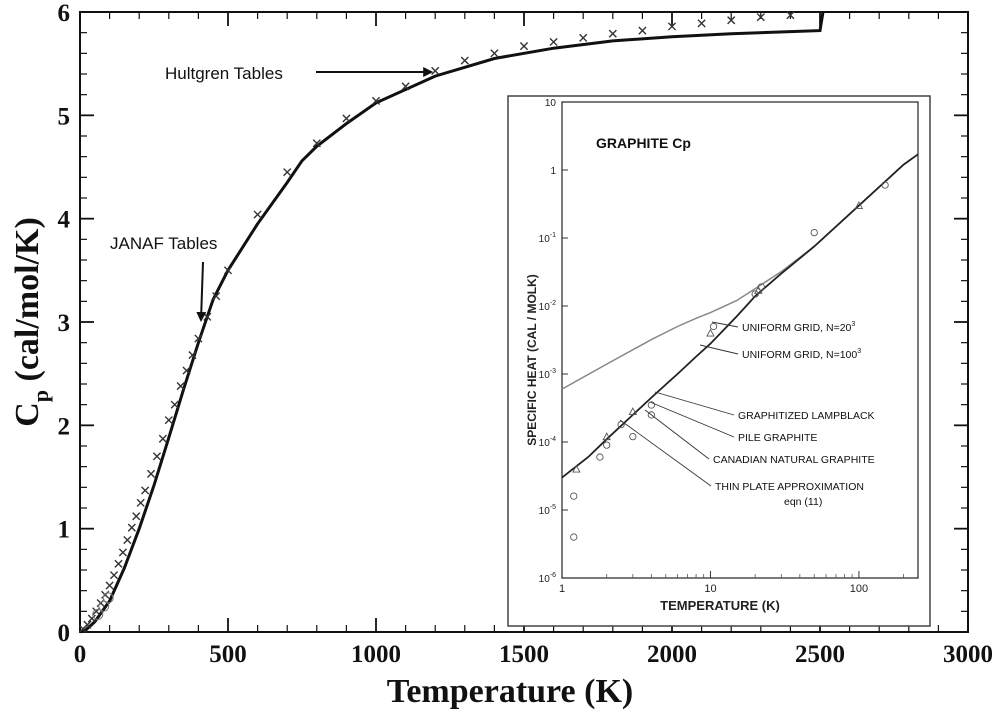 This screenshot has height=713, width=1000. Describe the element at coordinates (80, 654) in the screenshot. I see `x-tick-label: 0` at that location.